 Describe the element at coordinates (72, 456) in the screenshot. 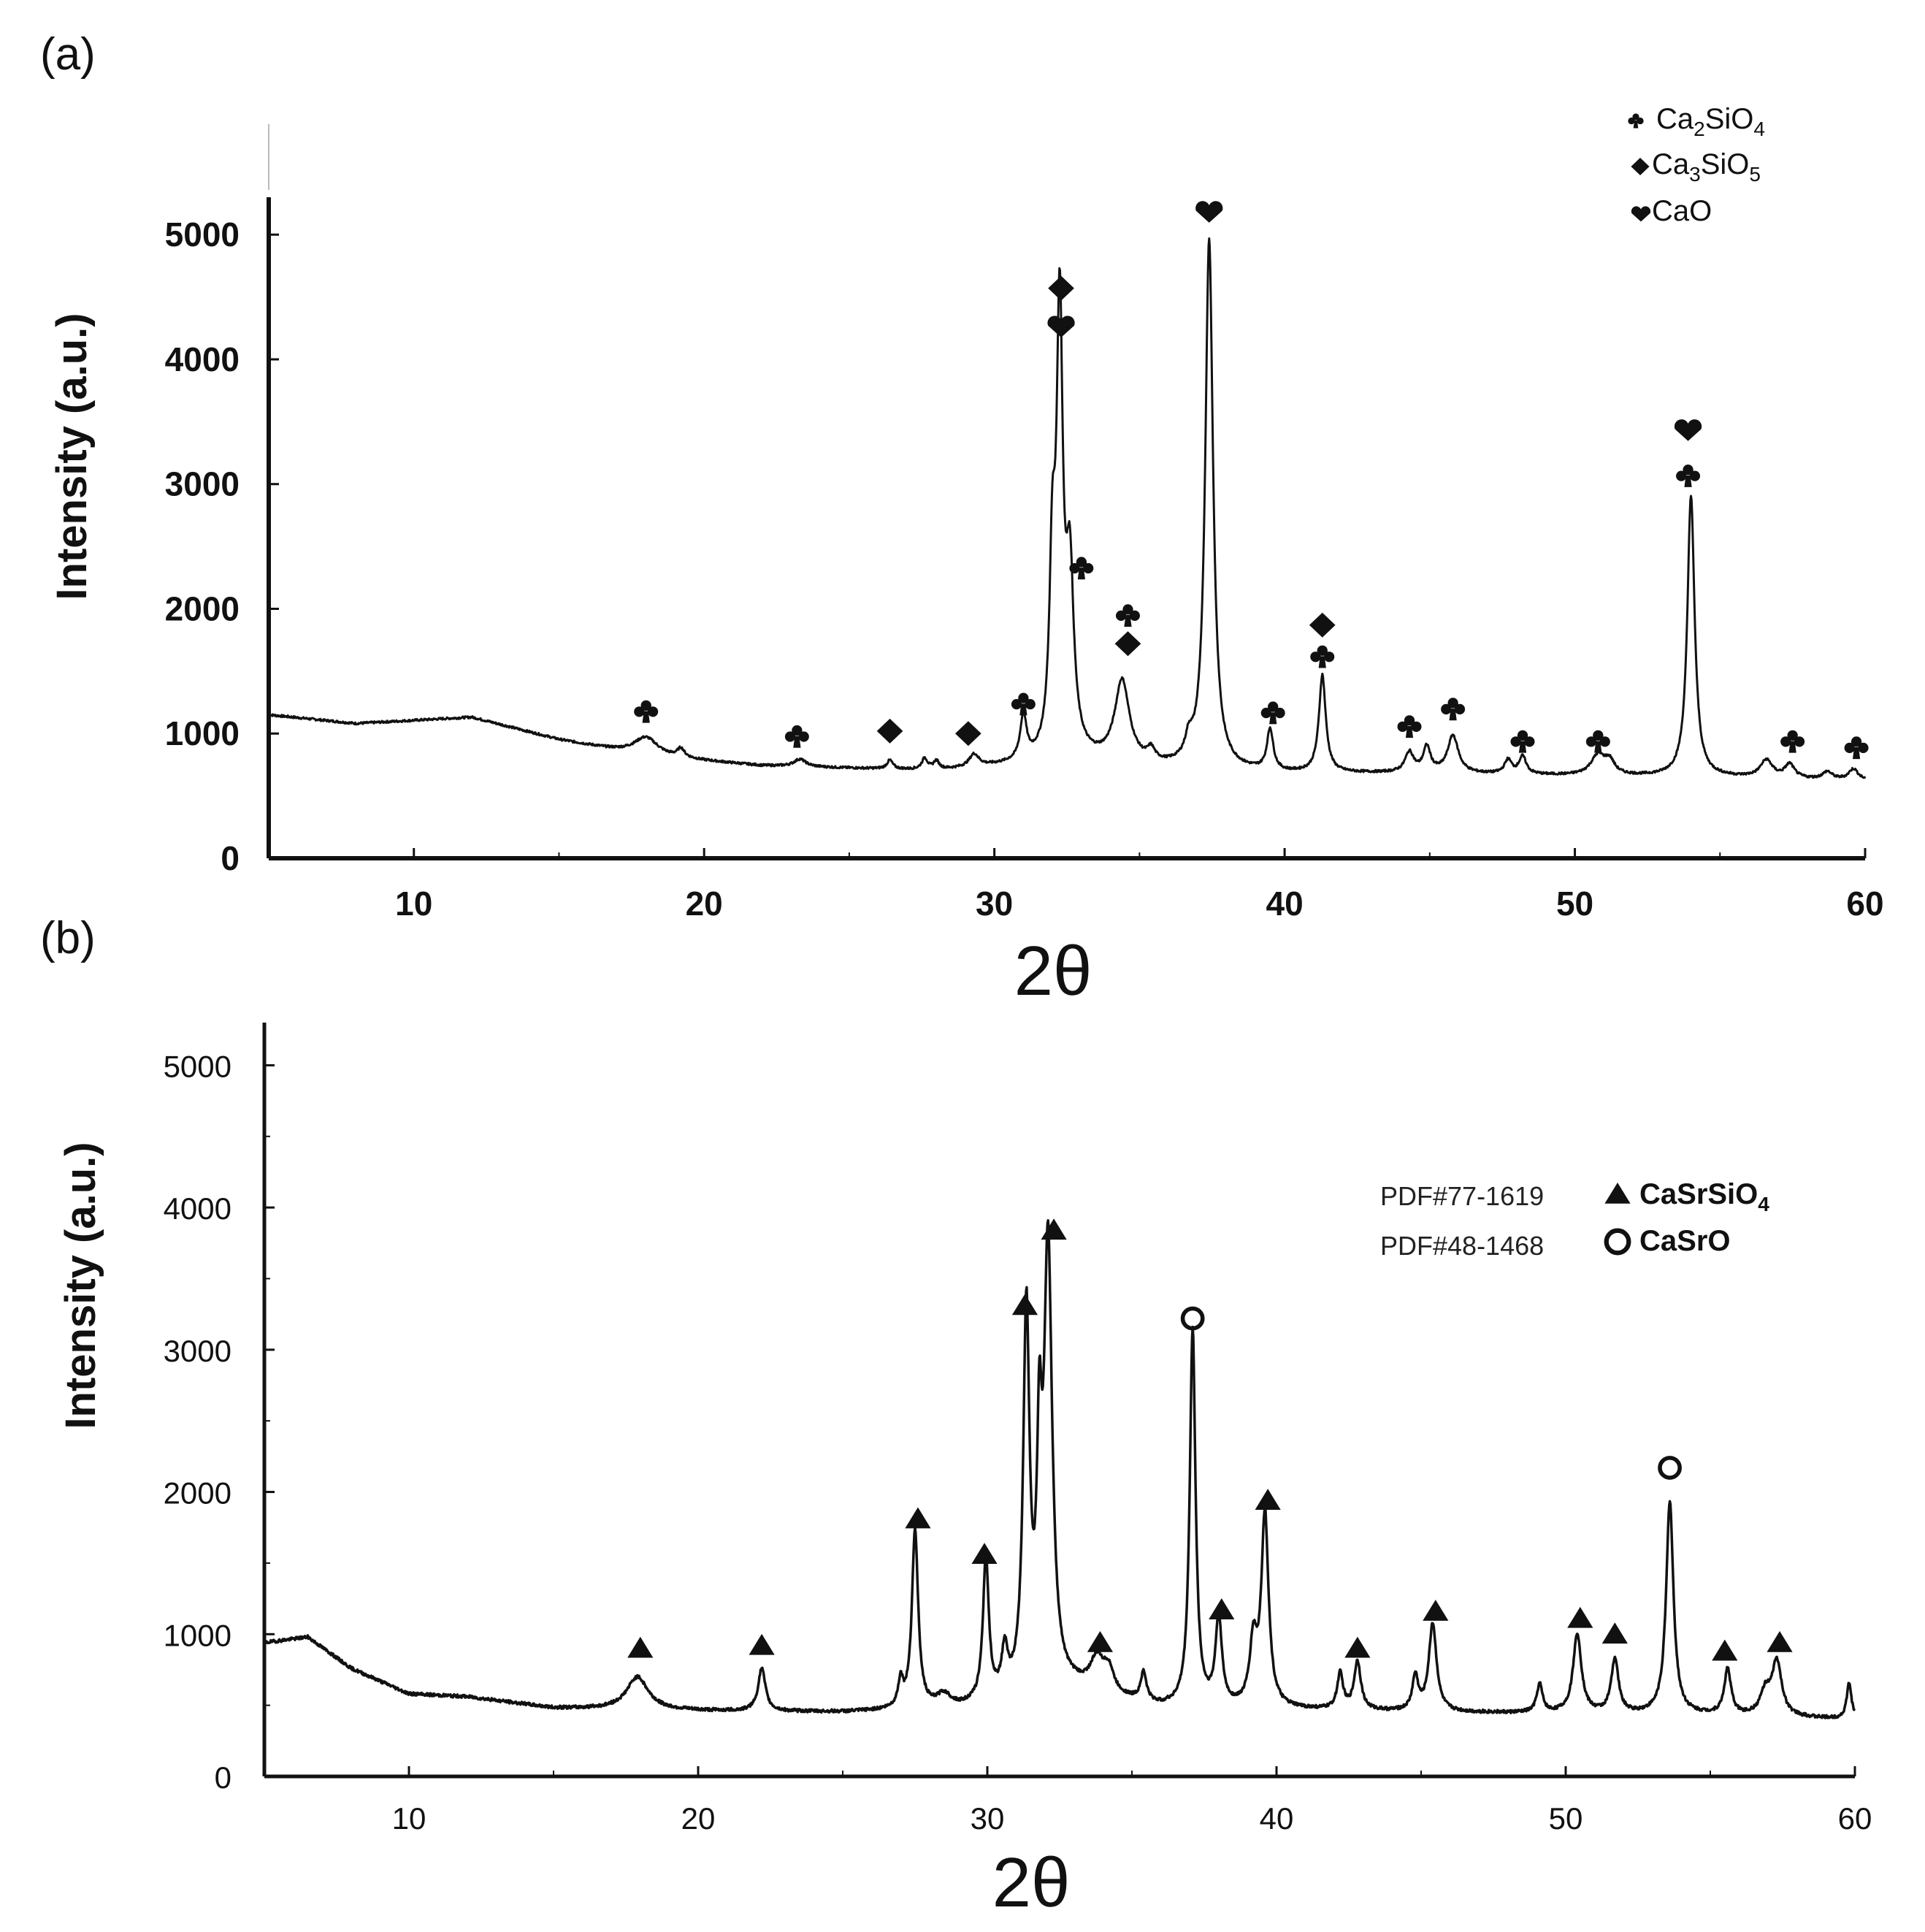

I see `panel-a-y-axis-label: Intensity (a.u.)` at that location.